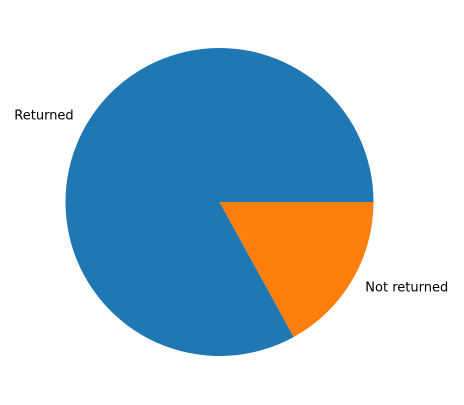 Image resolution: width=464 pixels, height=405 pixels. I want to click on pie-label-returned: Returned, so click(43, 115).